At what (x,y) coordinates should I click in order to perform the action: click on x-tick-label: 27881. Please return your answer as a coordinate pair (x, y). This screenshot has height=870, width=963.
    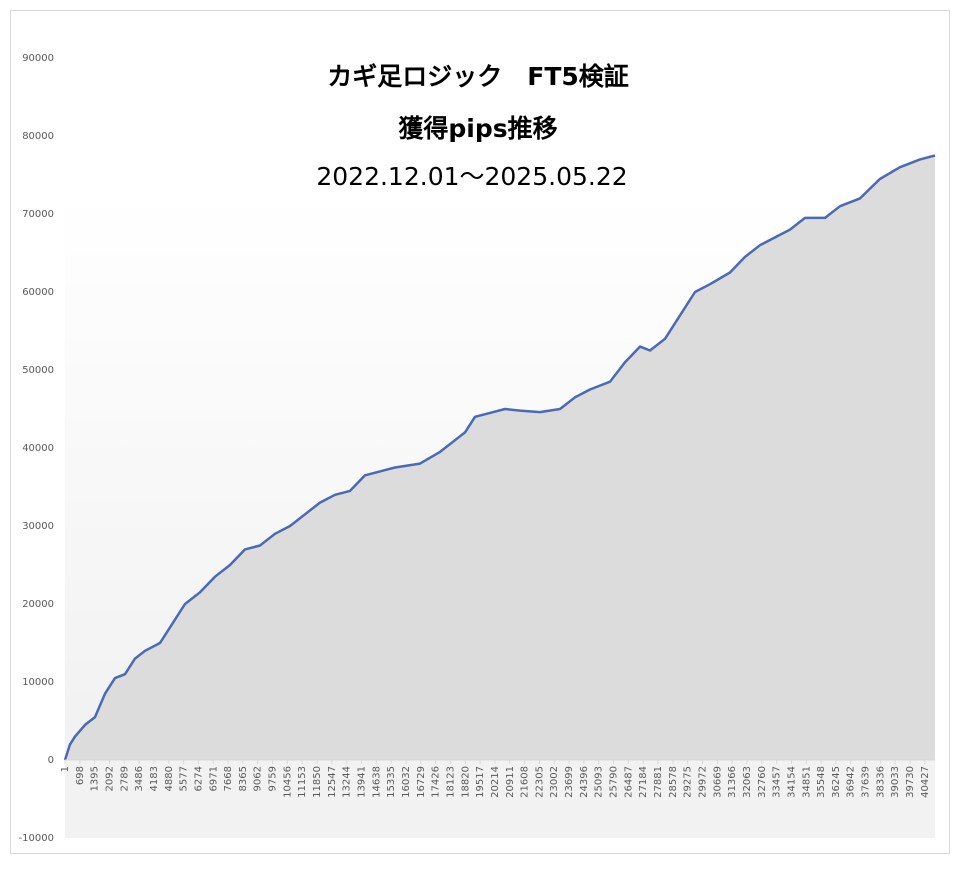
    Looking at the image, I should click on (658, 782).